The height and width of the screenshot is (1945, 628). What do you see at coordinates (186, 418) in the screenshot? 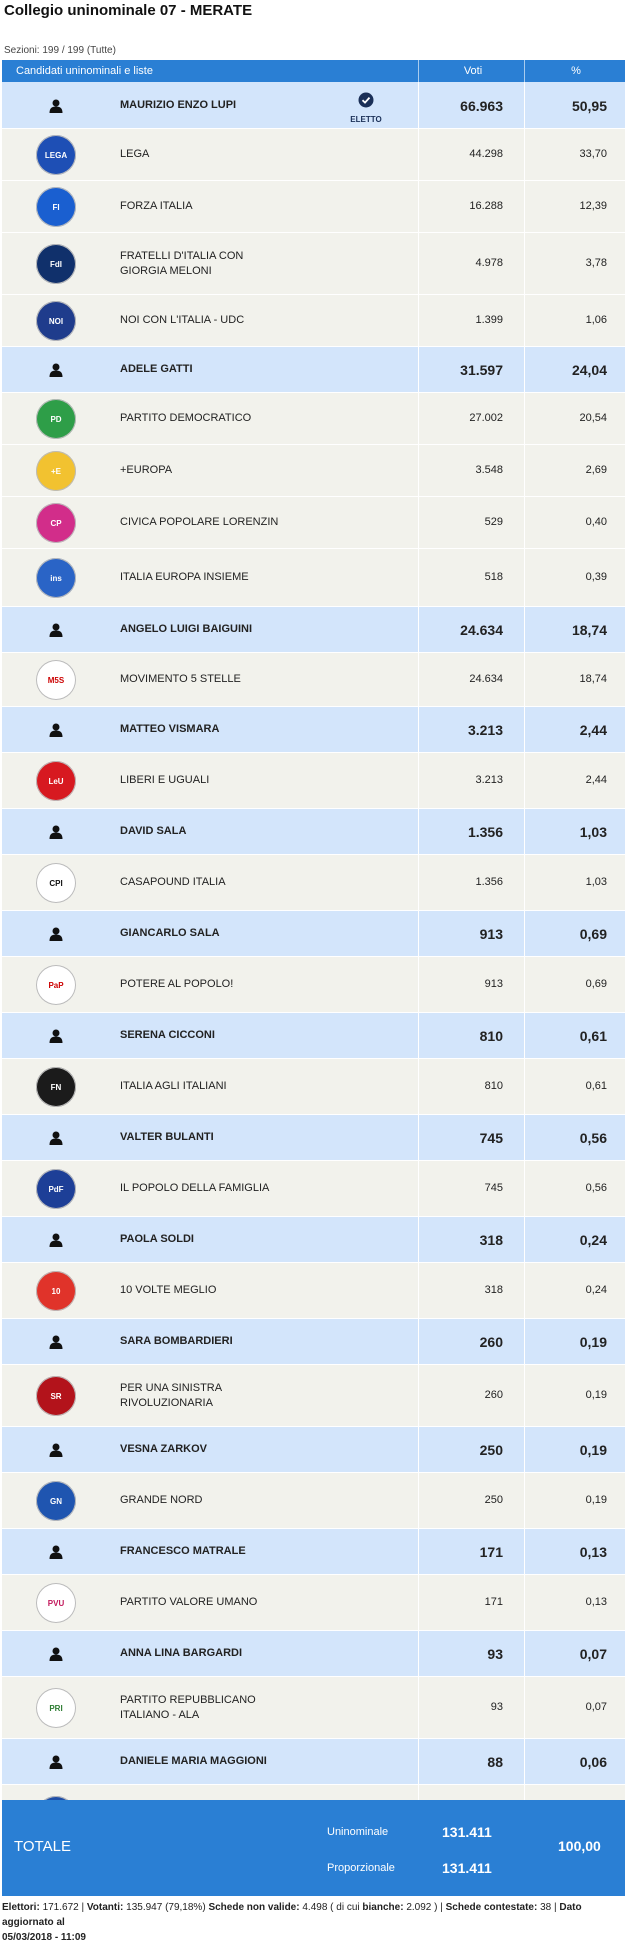
I see `list-name: PARTITO DEMOCRATICO` at bounding box center [186, 418].